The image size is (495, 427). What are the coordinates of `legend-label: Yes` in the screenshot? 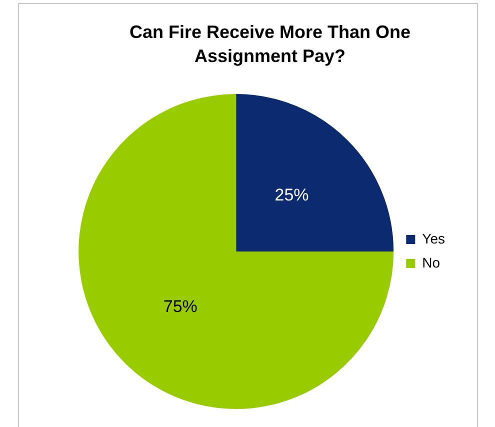 It's located at (434, 238).